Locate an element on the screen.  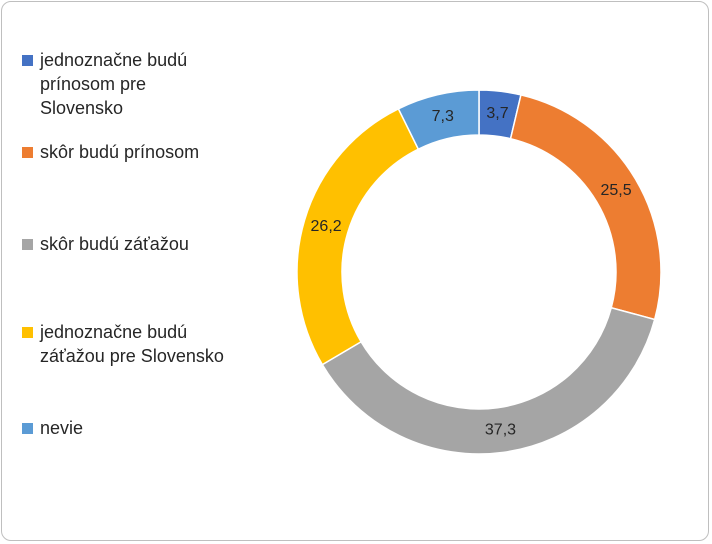
legend-label-2: skôr budú prínosom is located at coordinates (120, 152).